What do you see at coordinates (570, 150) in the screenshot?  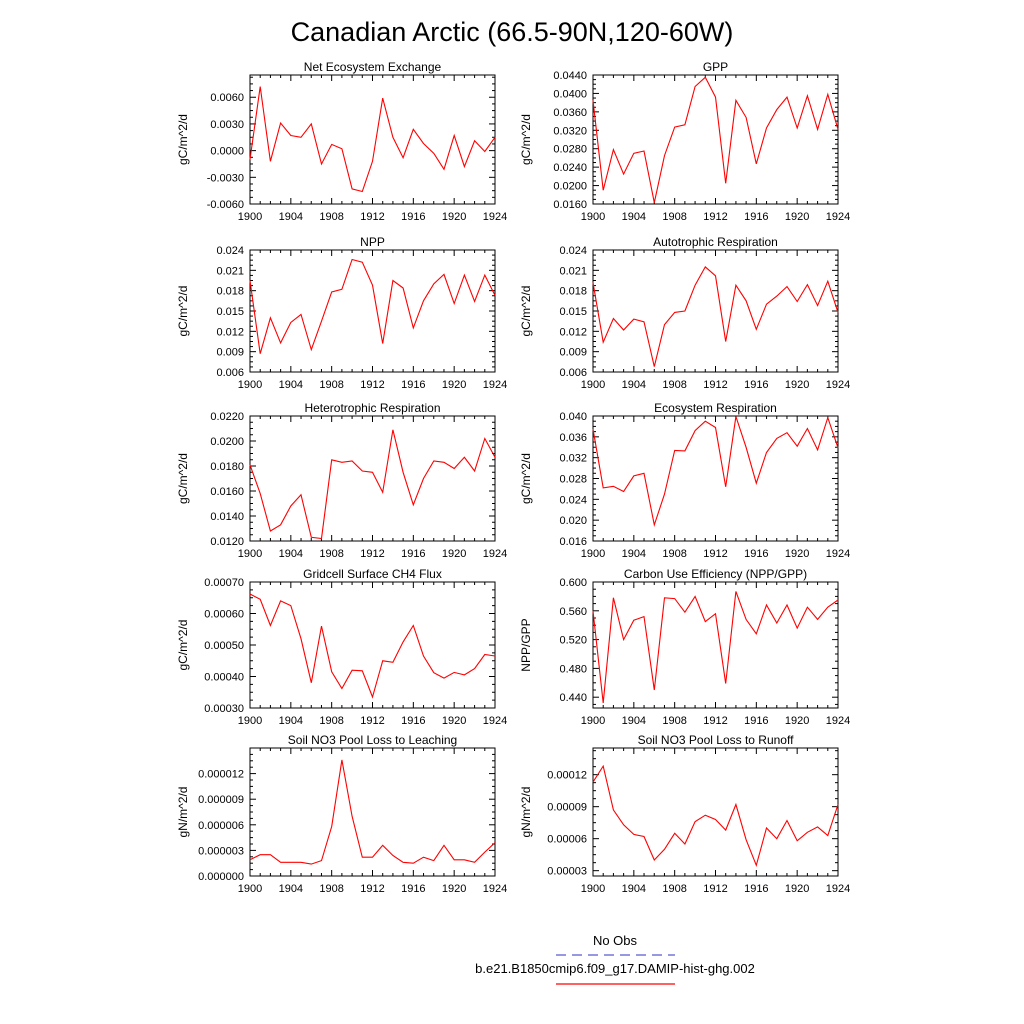 I see `y-tick-label: 0.0280` at bounding box center [570, 150].